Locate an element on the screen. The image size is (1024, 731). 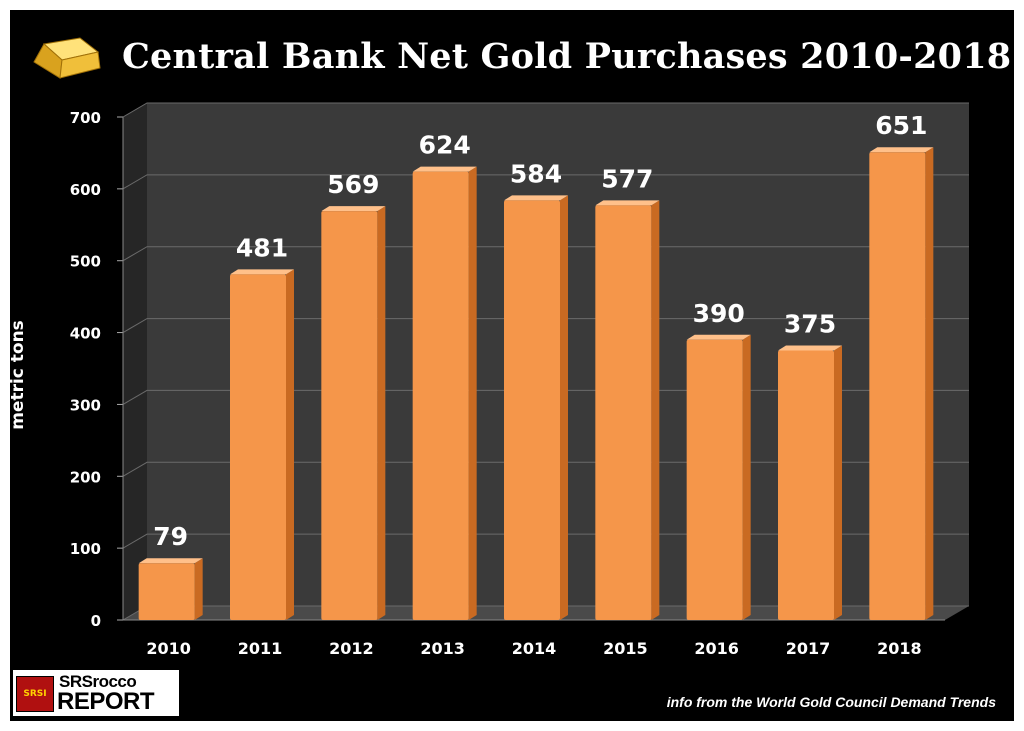
data-label: 584 is located at coordinates (536, 173).